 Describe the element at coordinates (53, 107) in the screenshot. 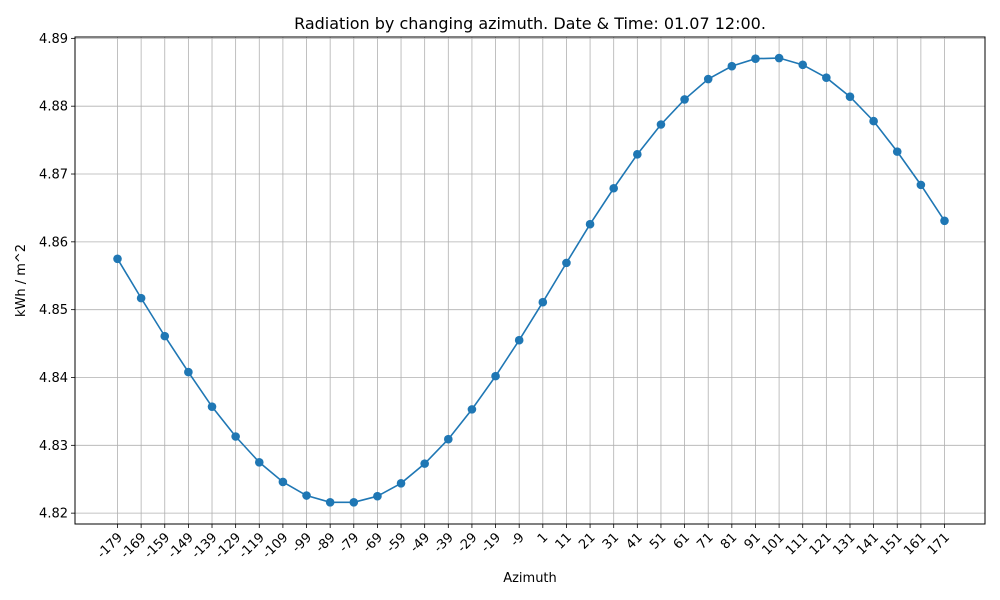

I see `y-tick-label: 4.88` at that location.